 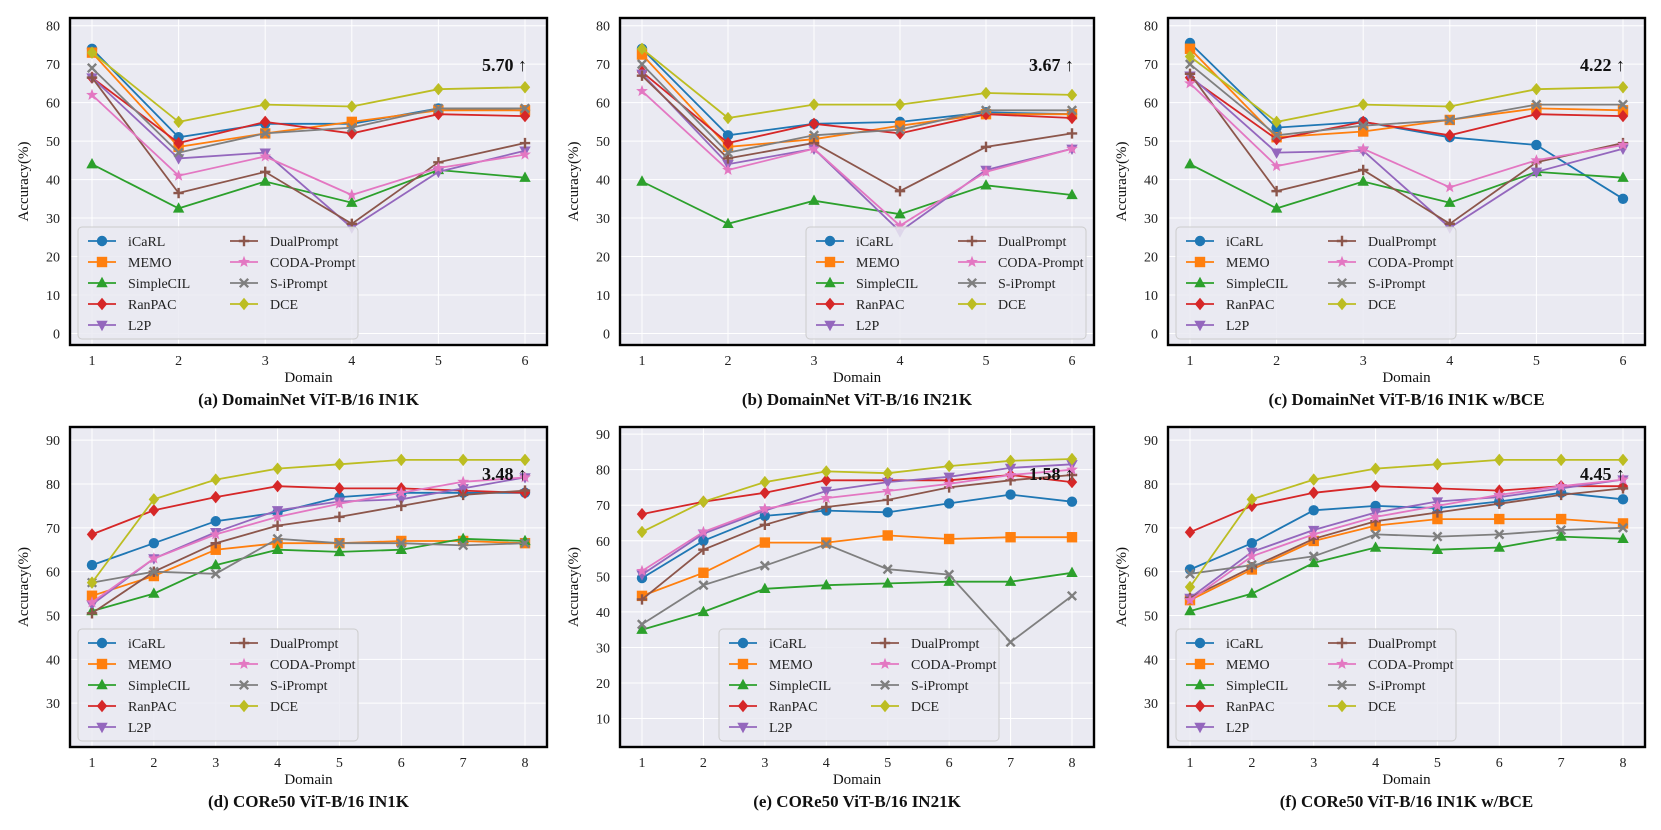 What do you see at coordinates (309, 801) in the screenshot?
I see `panel-caption: (d) CORe50 ViT-B/16 IN1K` at bounding box center [309, 801].